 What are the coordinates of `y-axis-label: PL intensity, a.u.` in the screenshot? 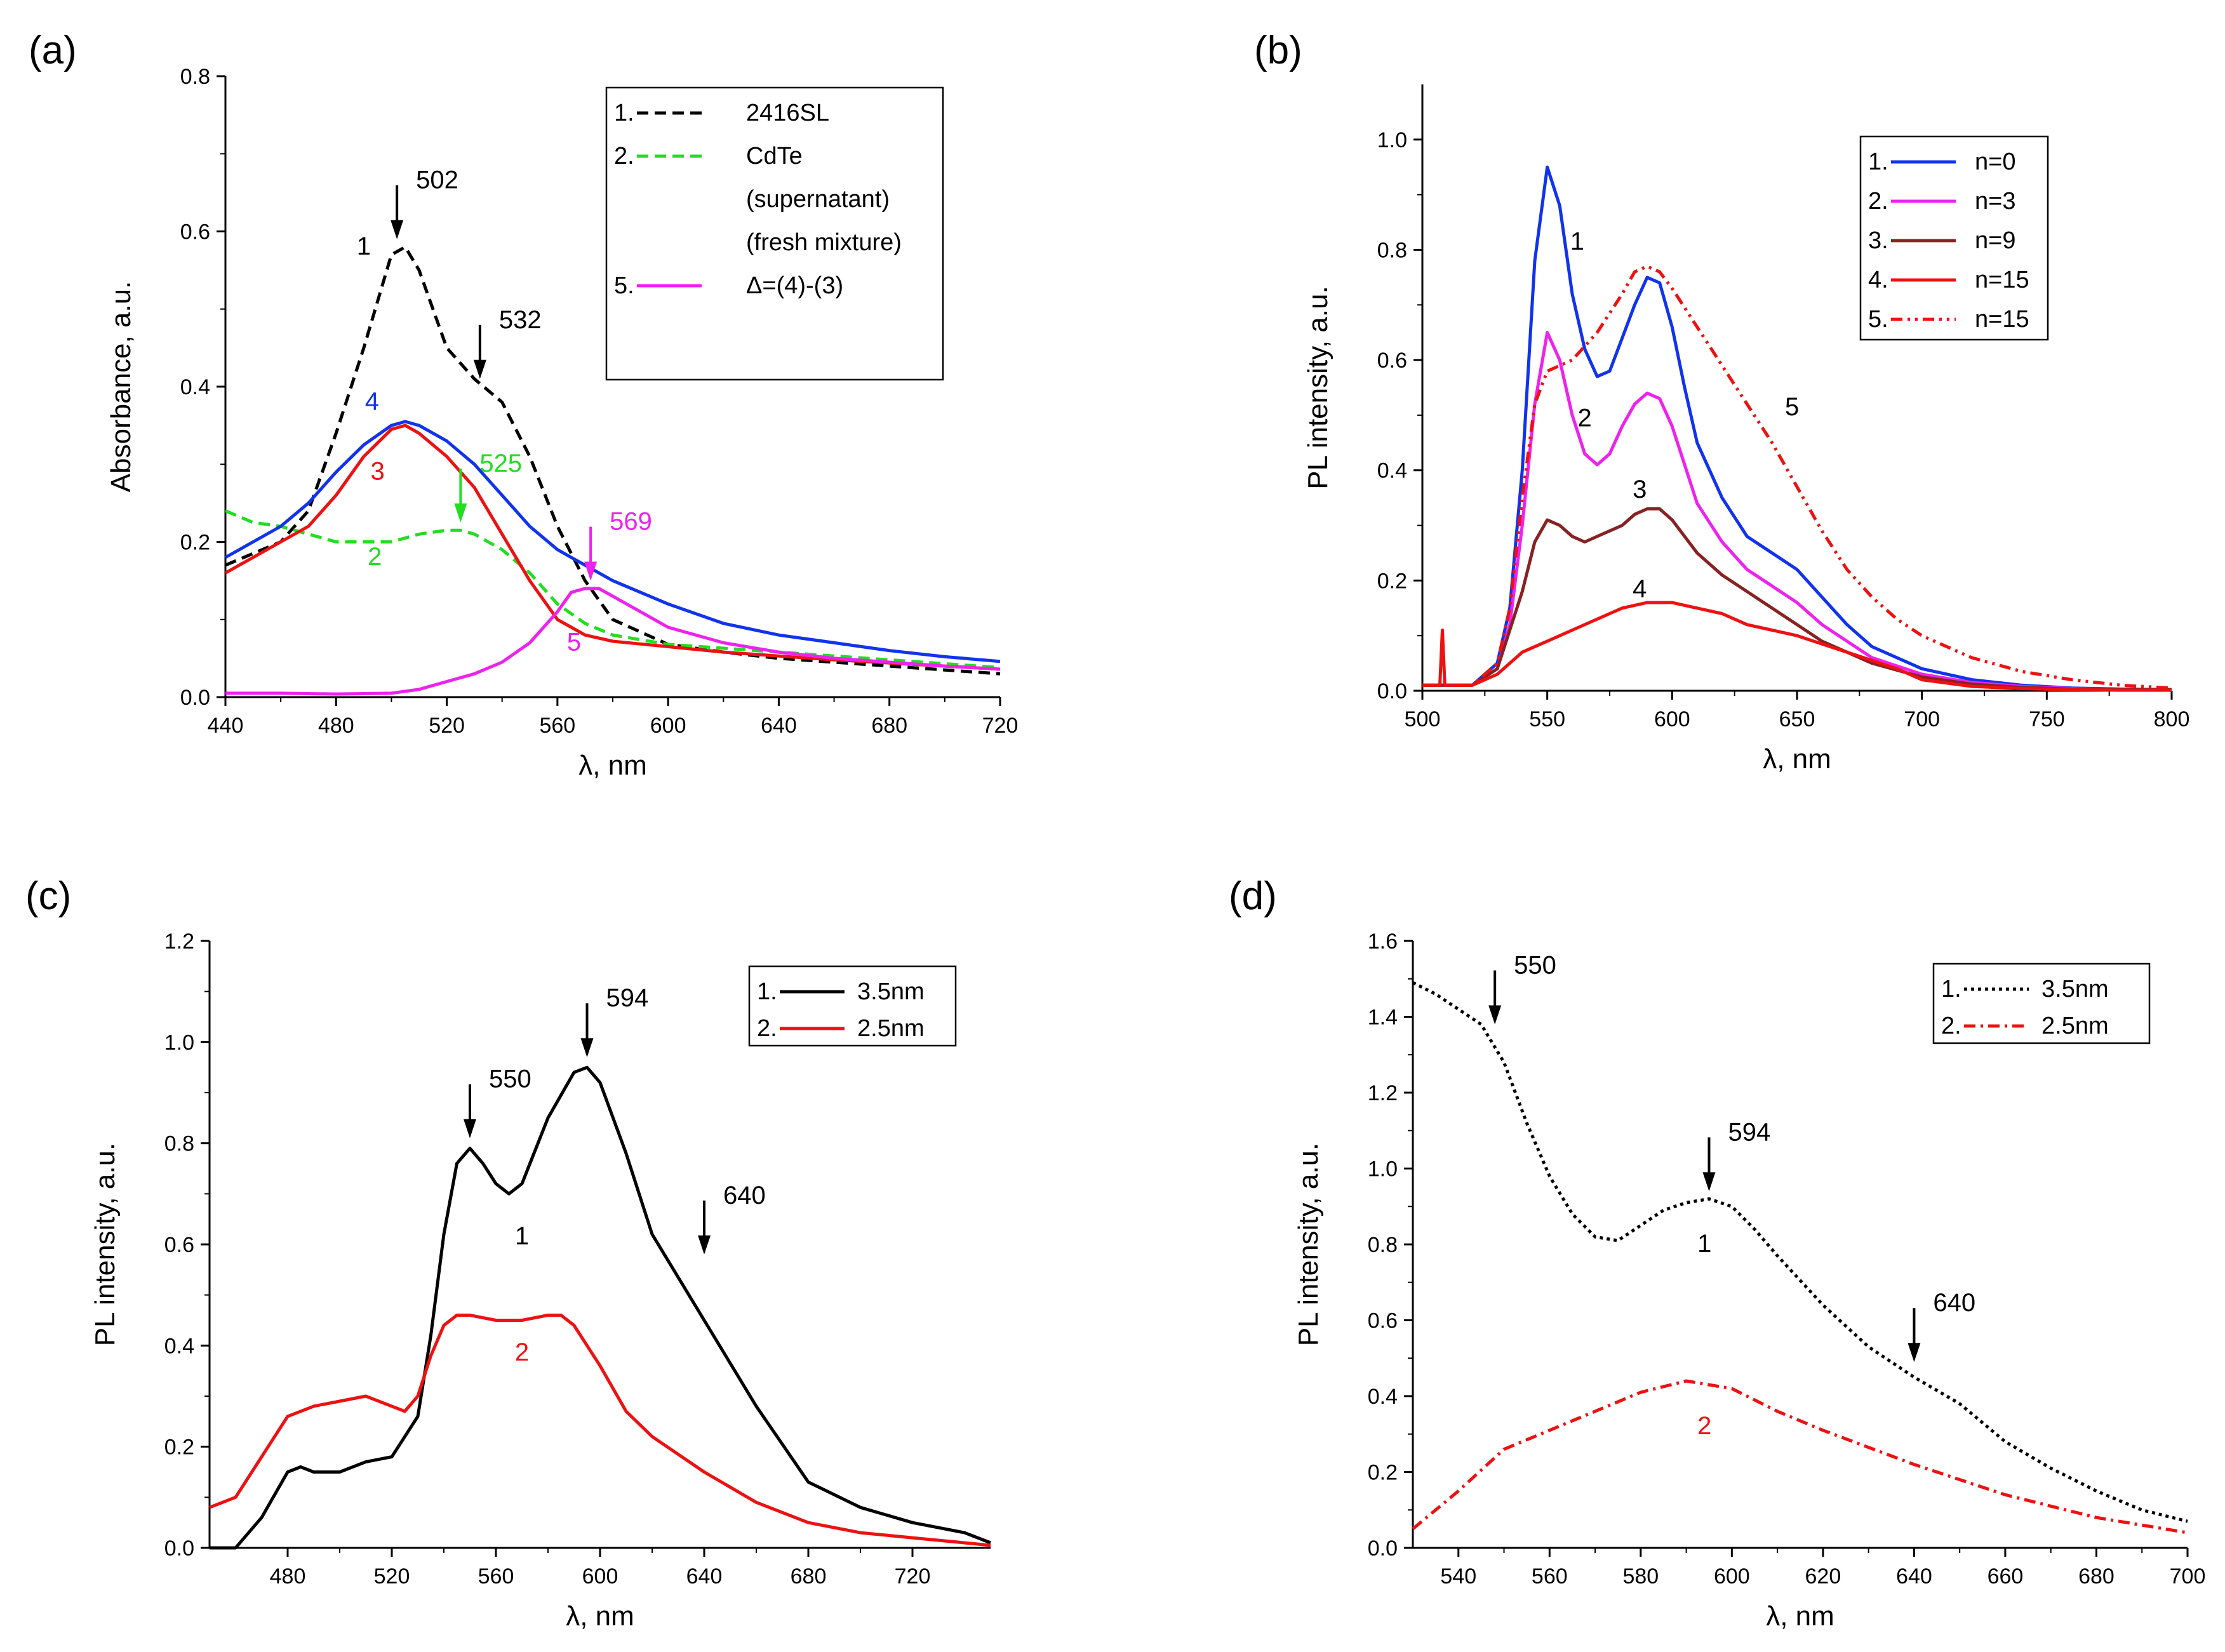 It's located at (105, 1244).